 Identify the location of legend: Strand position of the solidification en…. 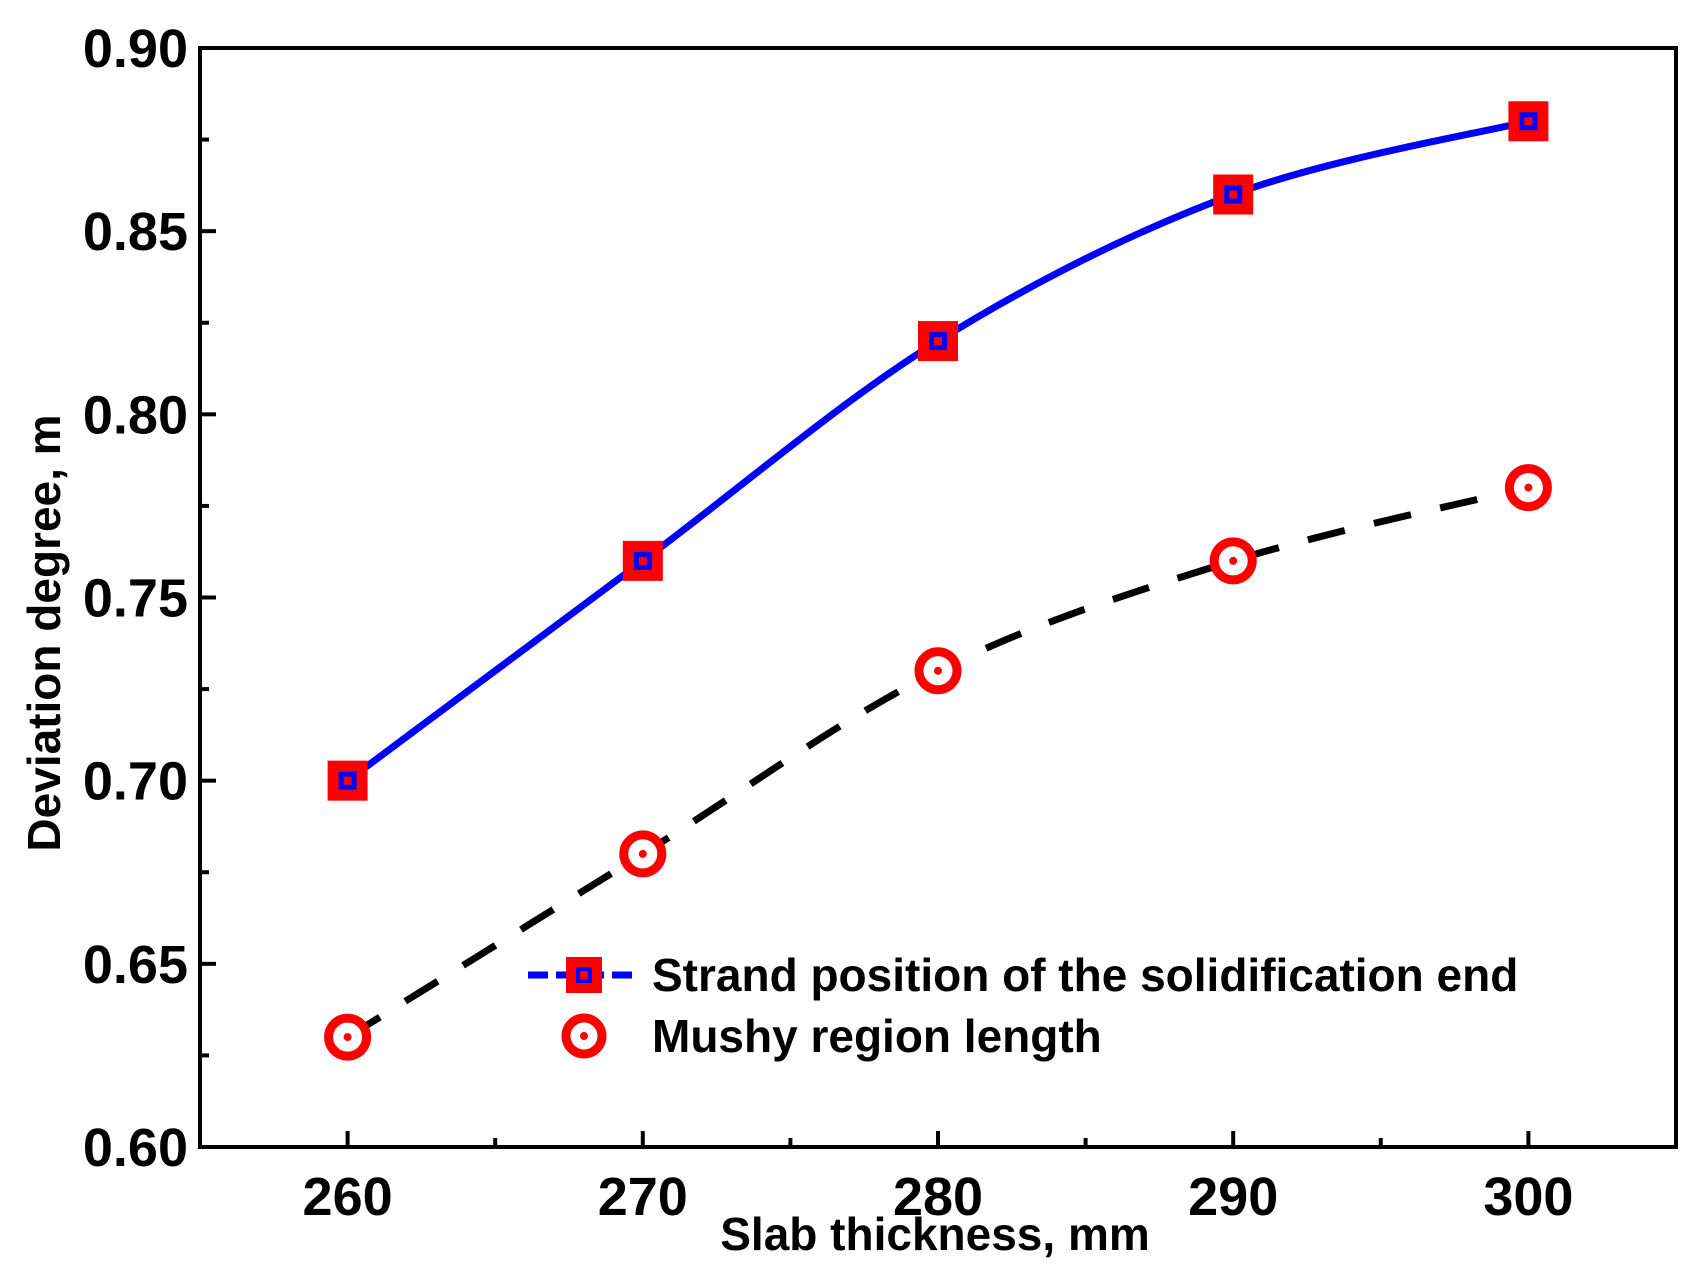
(1023, 1005).